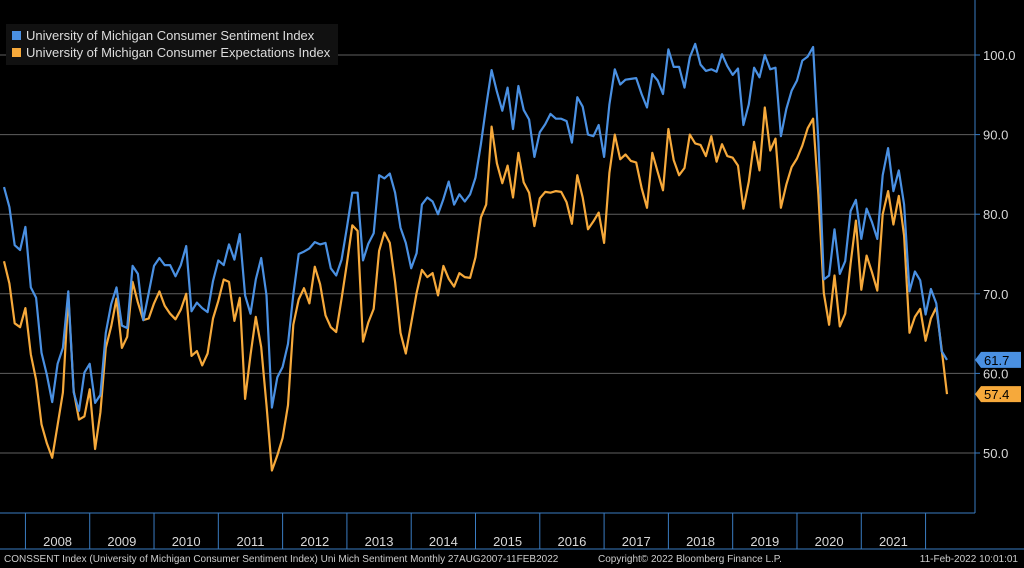 The height and width of the screenshot is (568, 1024). I want to click on x-tick-label: 2018, so click(700, 541).